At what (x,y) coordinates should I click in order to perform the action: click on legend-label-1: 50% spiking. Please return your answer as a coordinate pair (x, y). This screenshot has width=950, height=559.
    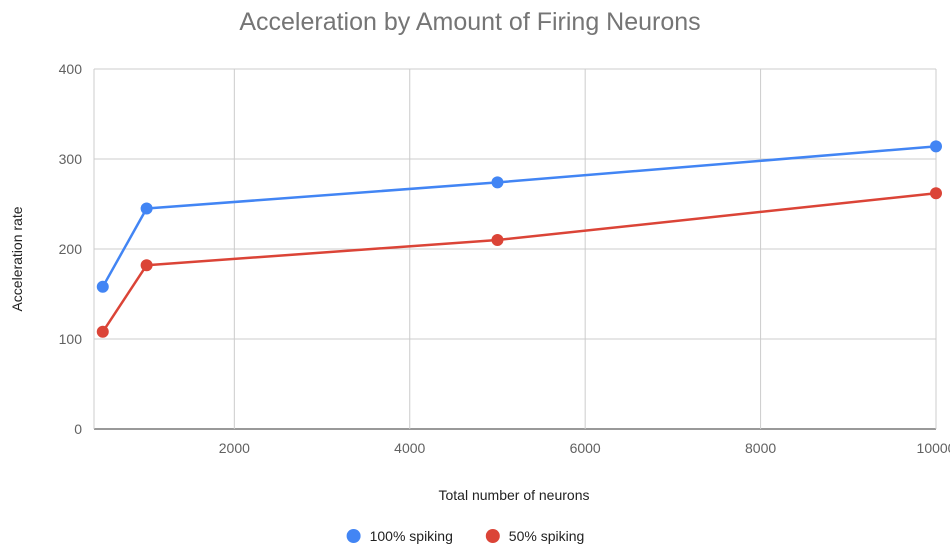
    Looking at the image, I should click on (547, 536).